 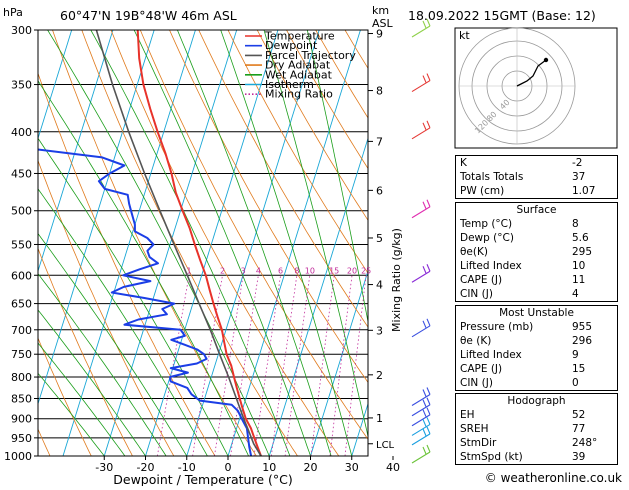 I want to click on mixing-ratio-label: 10, so click(x=310, y=270).